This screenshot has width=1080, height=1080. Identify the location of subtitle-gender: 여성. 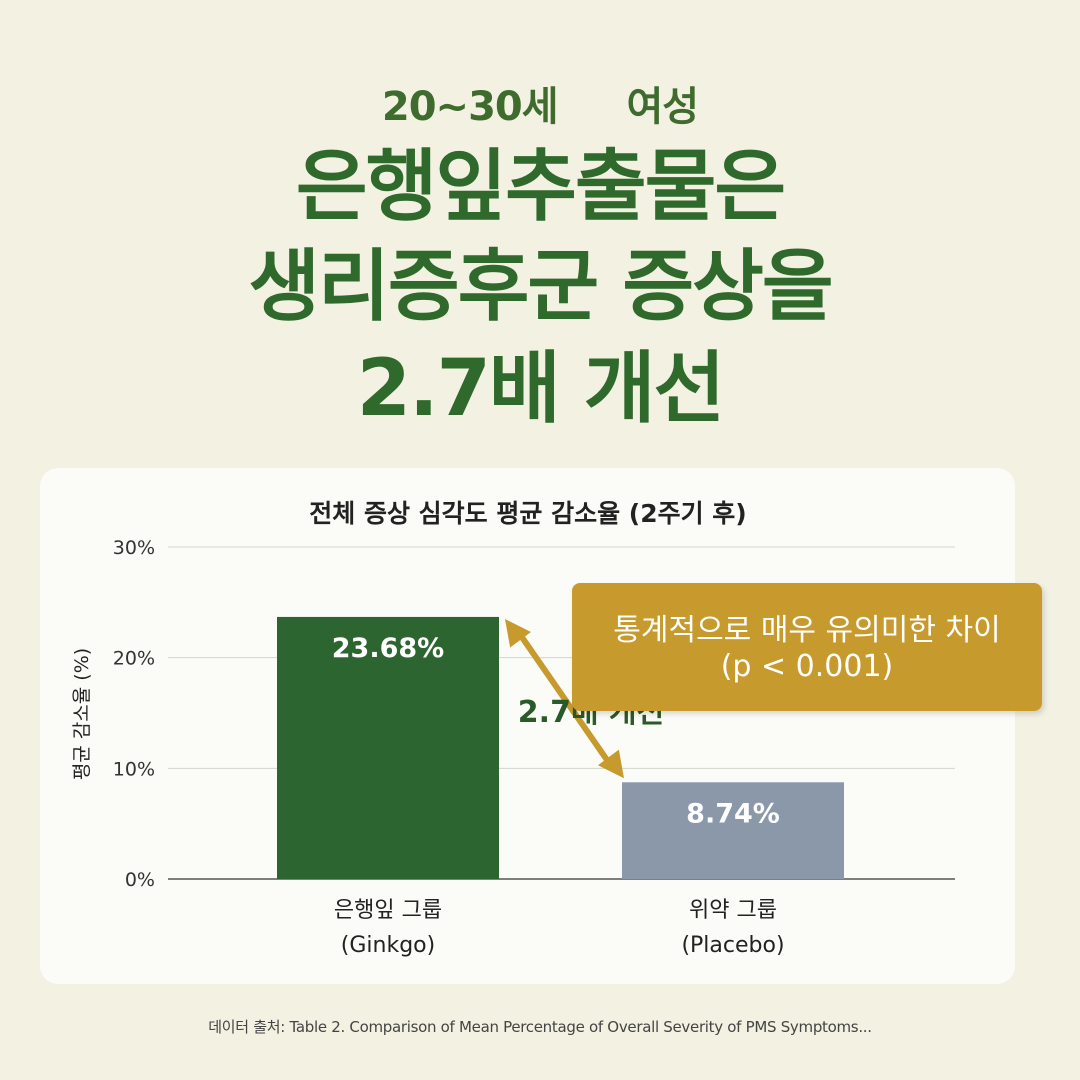
(662, 107).